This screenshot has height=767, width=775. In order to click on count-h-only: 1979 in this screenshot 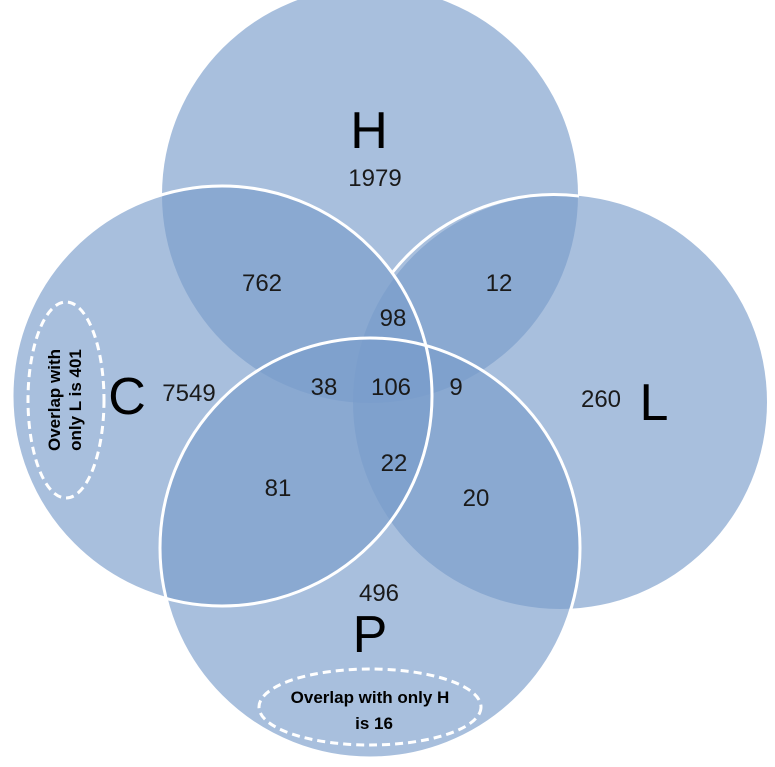, I will do `click(374, 178)`.